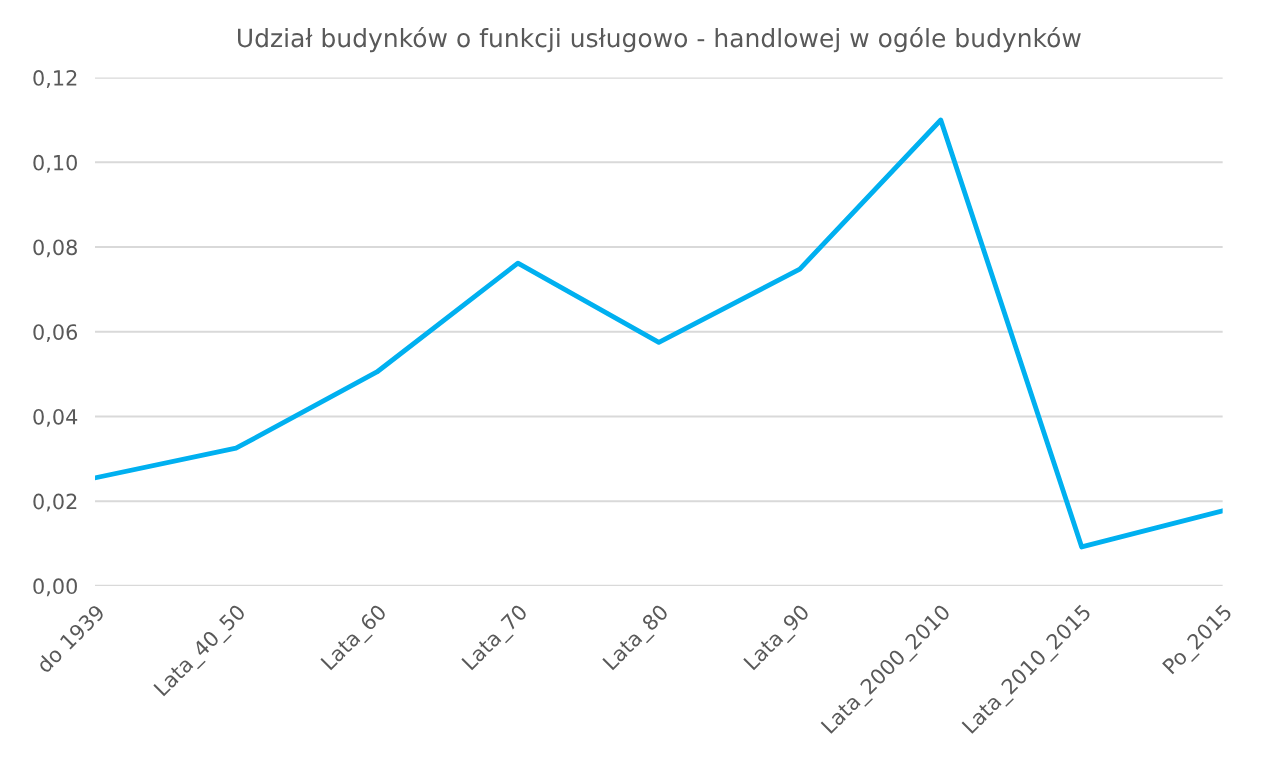 The height and width of the screenshot is (776, 1267). Describe the element at coordinates (55, 417) in the screenshot. I see `y-tick-label: 0,04` at that location.